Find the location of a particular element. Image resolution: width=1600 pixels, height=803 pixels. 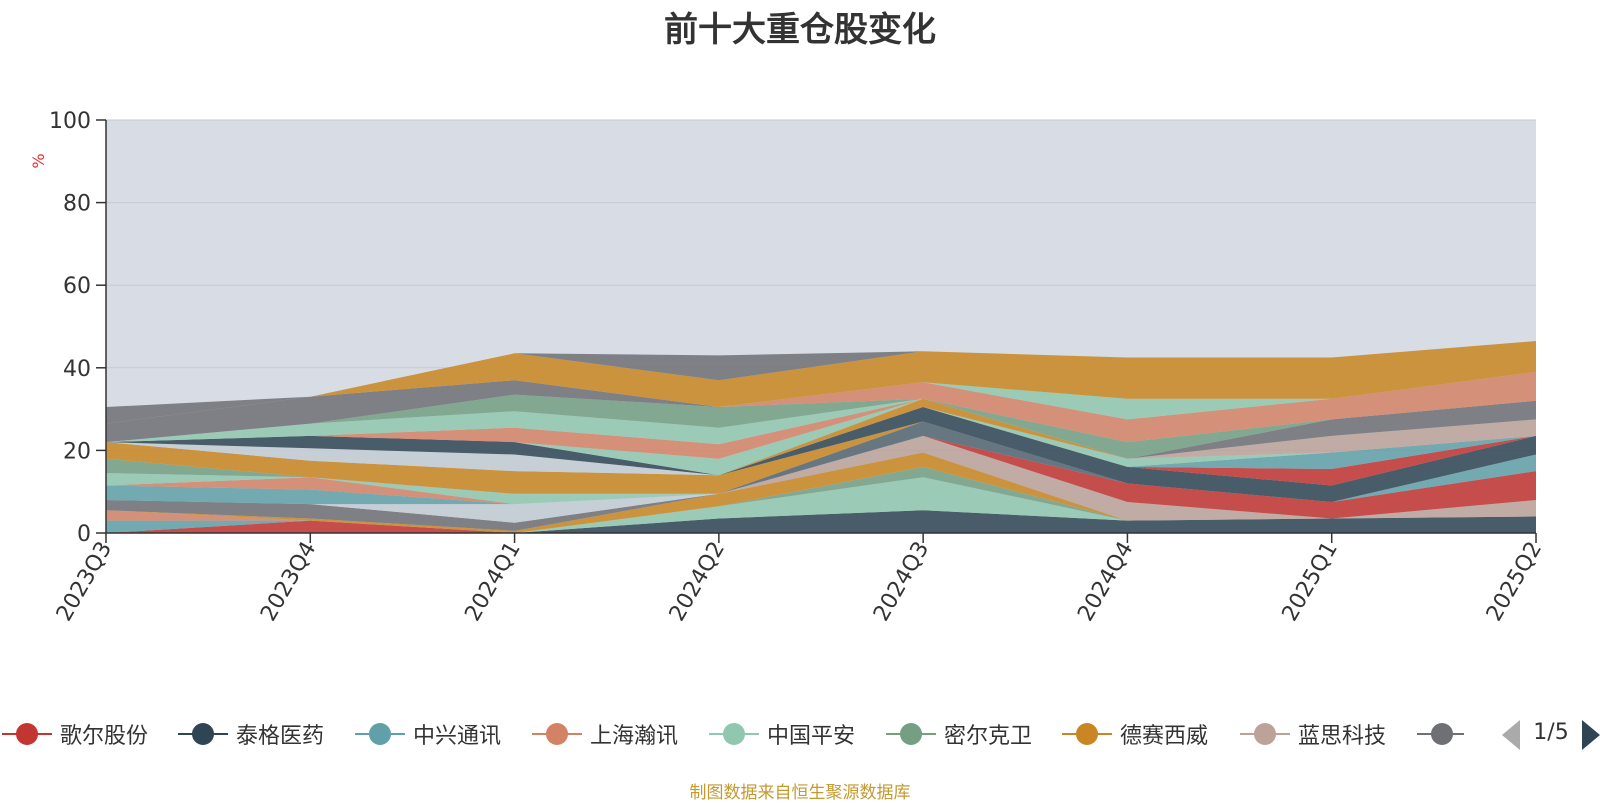

y-tick-label: 60 is located at coordinates (77, 286).